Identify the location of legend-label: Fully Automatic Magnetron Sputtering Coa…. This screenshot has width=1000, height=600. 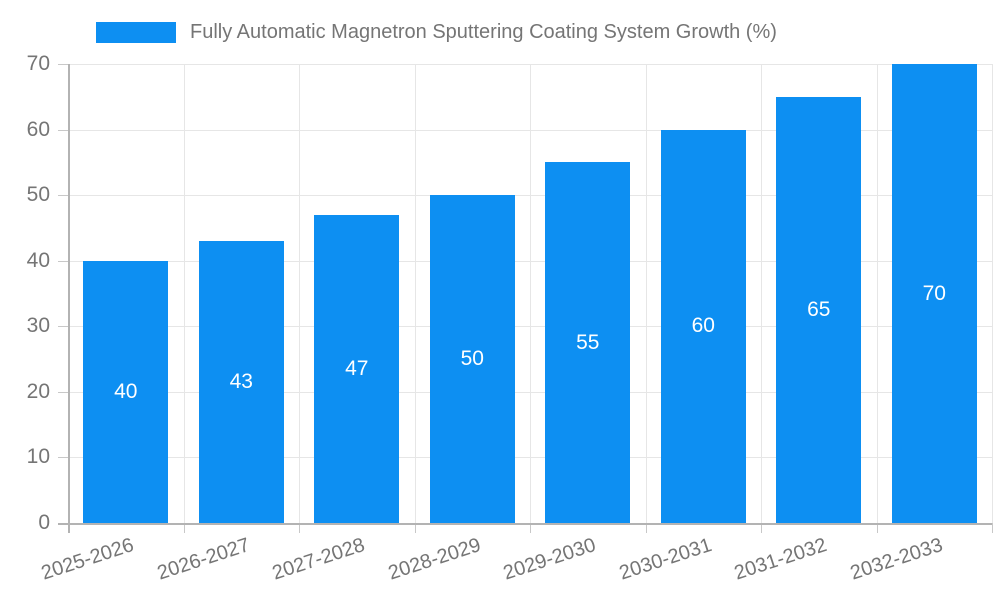
(483, 32).